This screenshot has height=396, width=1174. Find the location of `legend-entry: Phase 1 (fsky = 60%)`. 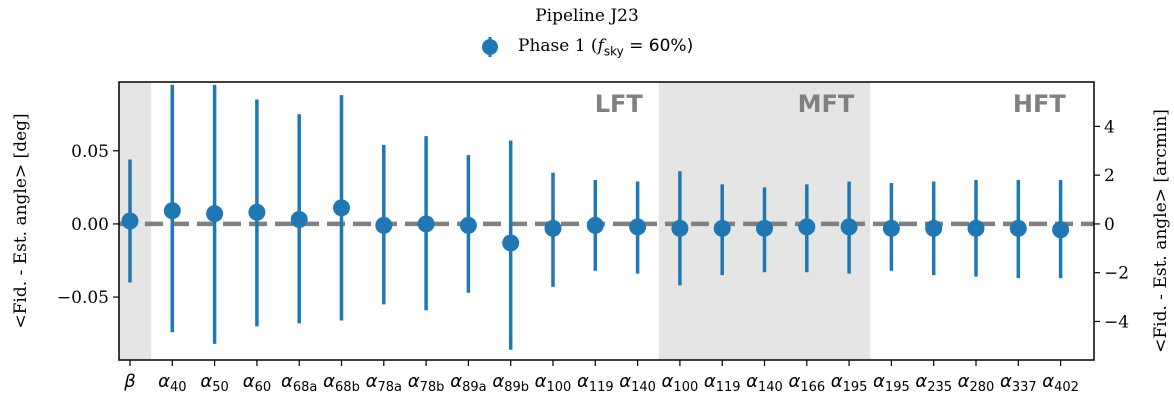

legend-entry: Phase 1 (fsky = 60%) is located at coordinates (586, 47).